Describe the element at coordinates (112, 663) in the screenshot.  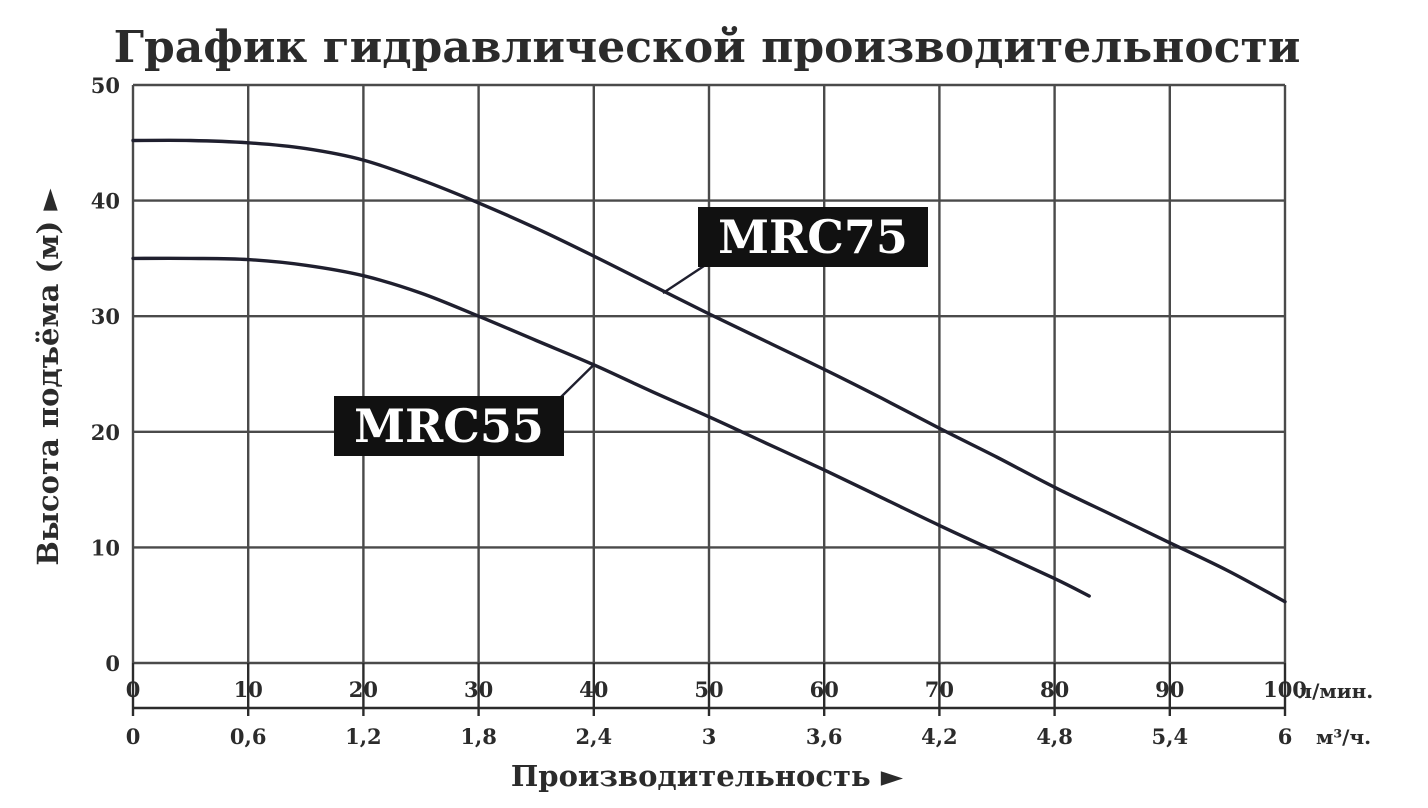
I see `y-tick-label: 0` at that location.